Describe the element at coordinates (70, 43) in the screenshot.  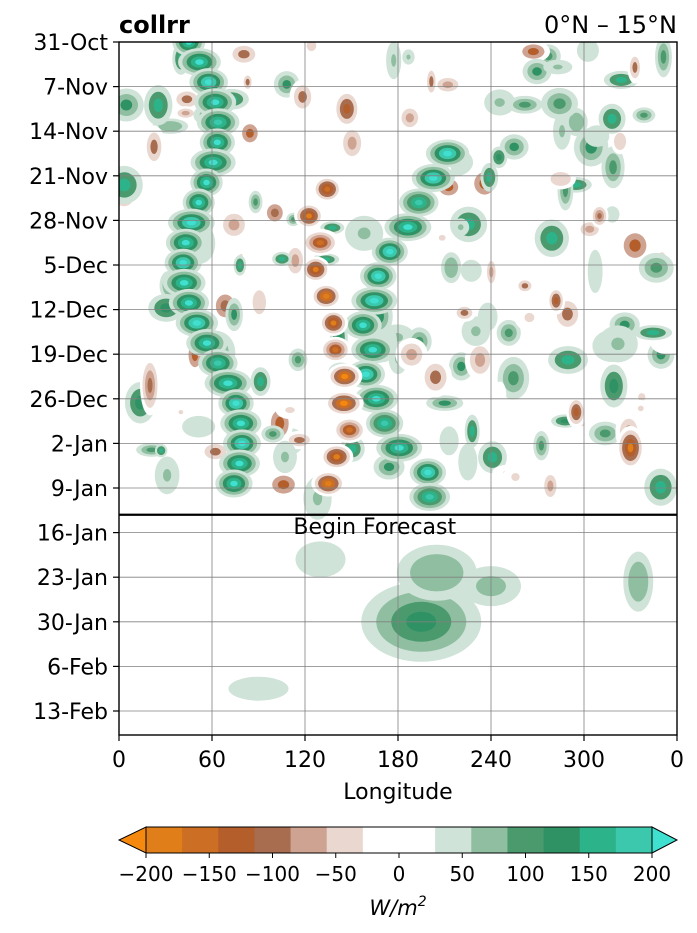
I see `y-tick-label: 31-Oct` at that location.